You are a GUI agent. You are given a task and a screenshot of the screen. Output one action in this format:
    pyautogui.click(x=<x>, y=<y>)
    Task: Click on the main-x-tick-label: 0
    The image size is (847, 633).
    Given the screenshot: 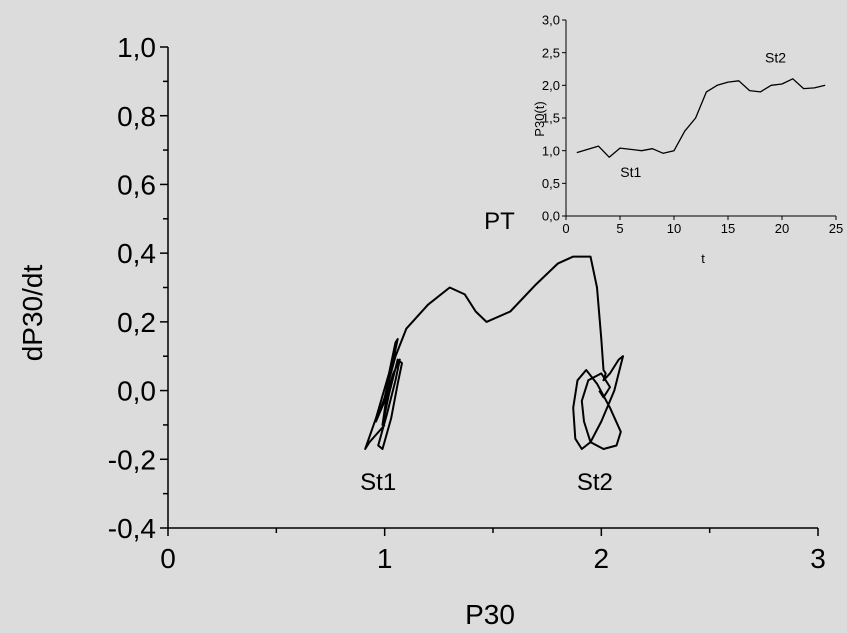 What is the action you would take?
    pyautogui.click(x=168, y=558)
    